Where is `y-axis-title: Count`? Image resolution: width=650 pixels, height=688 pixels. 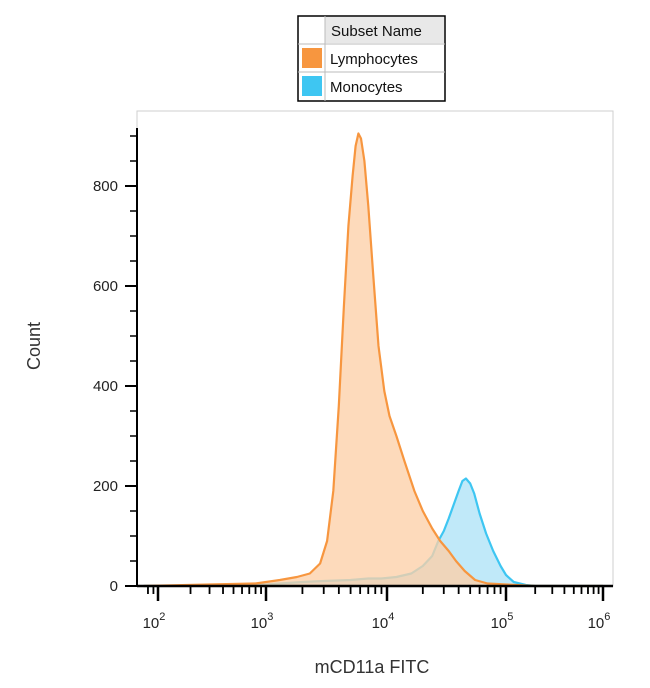
y-axis-title: Count is located at coordinates (34, 346).